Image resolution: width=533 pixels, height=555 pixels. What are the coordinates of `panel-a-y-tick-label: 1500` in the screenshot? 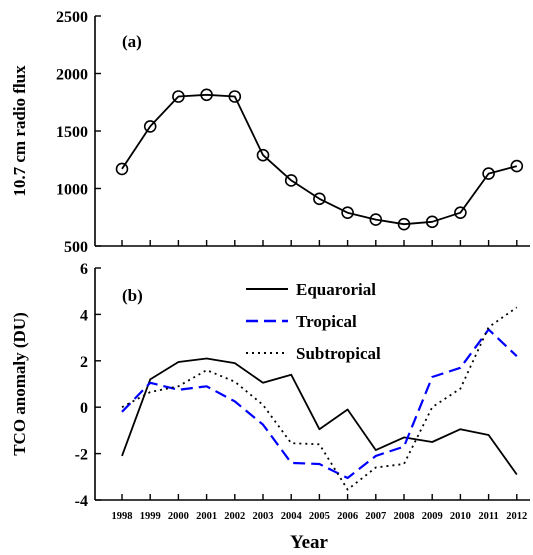 It's located at (72, 132).